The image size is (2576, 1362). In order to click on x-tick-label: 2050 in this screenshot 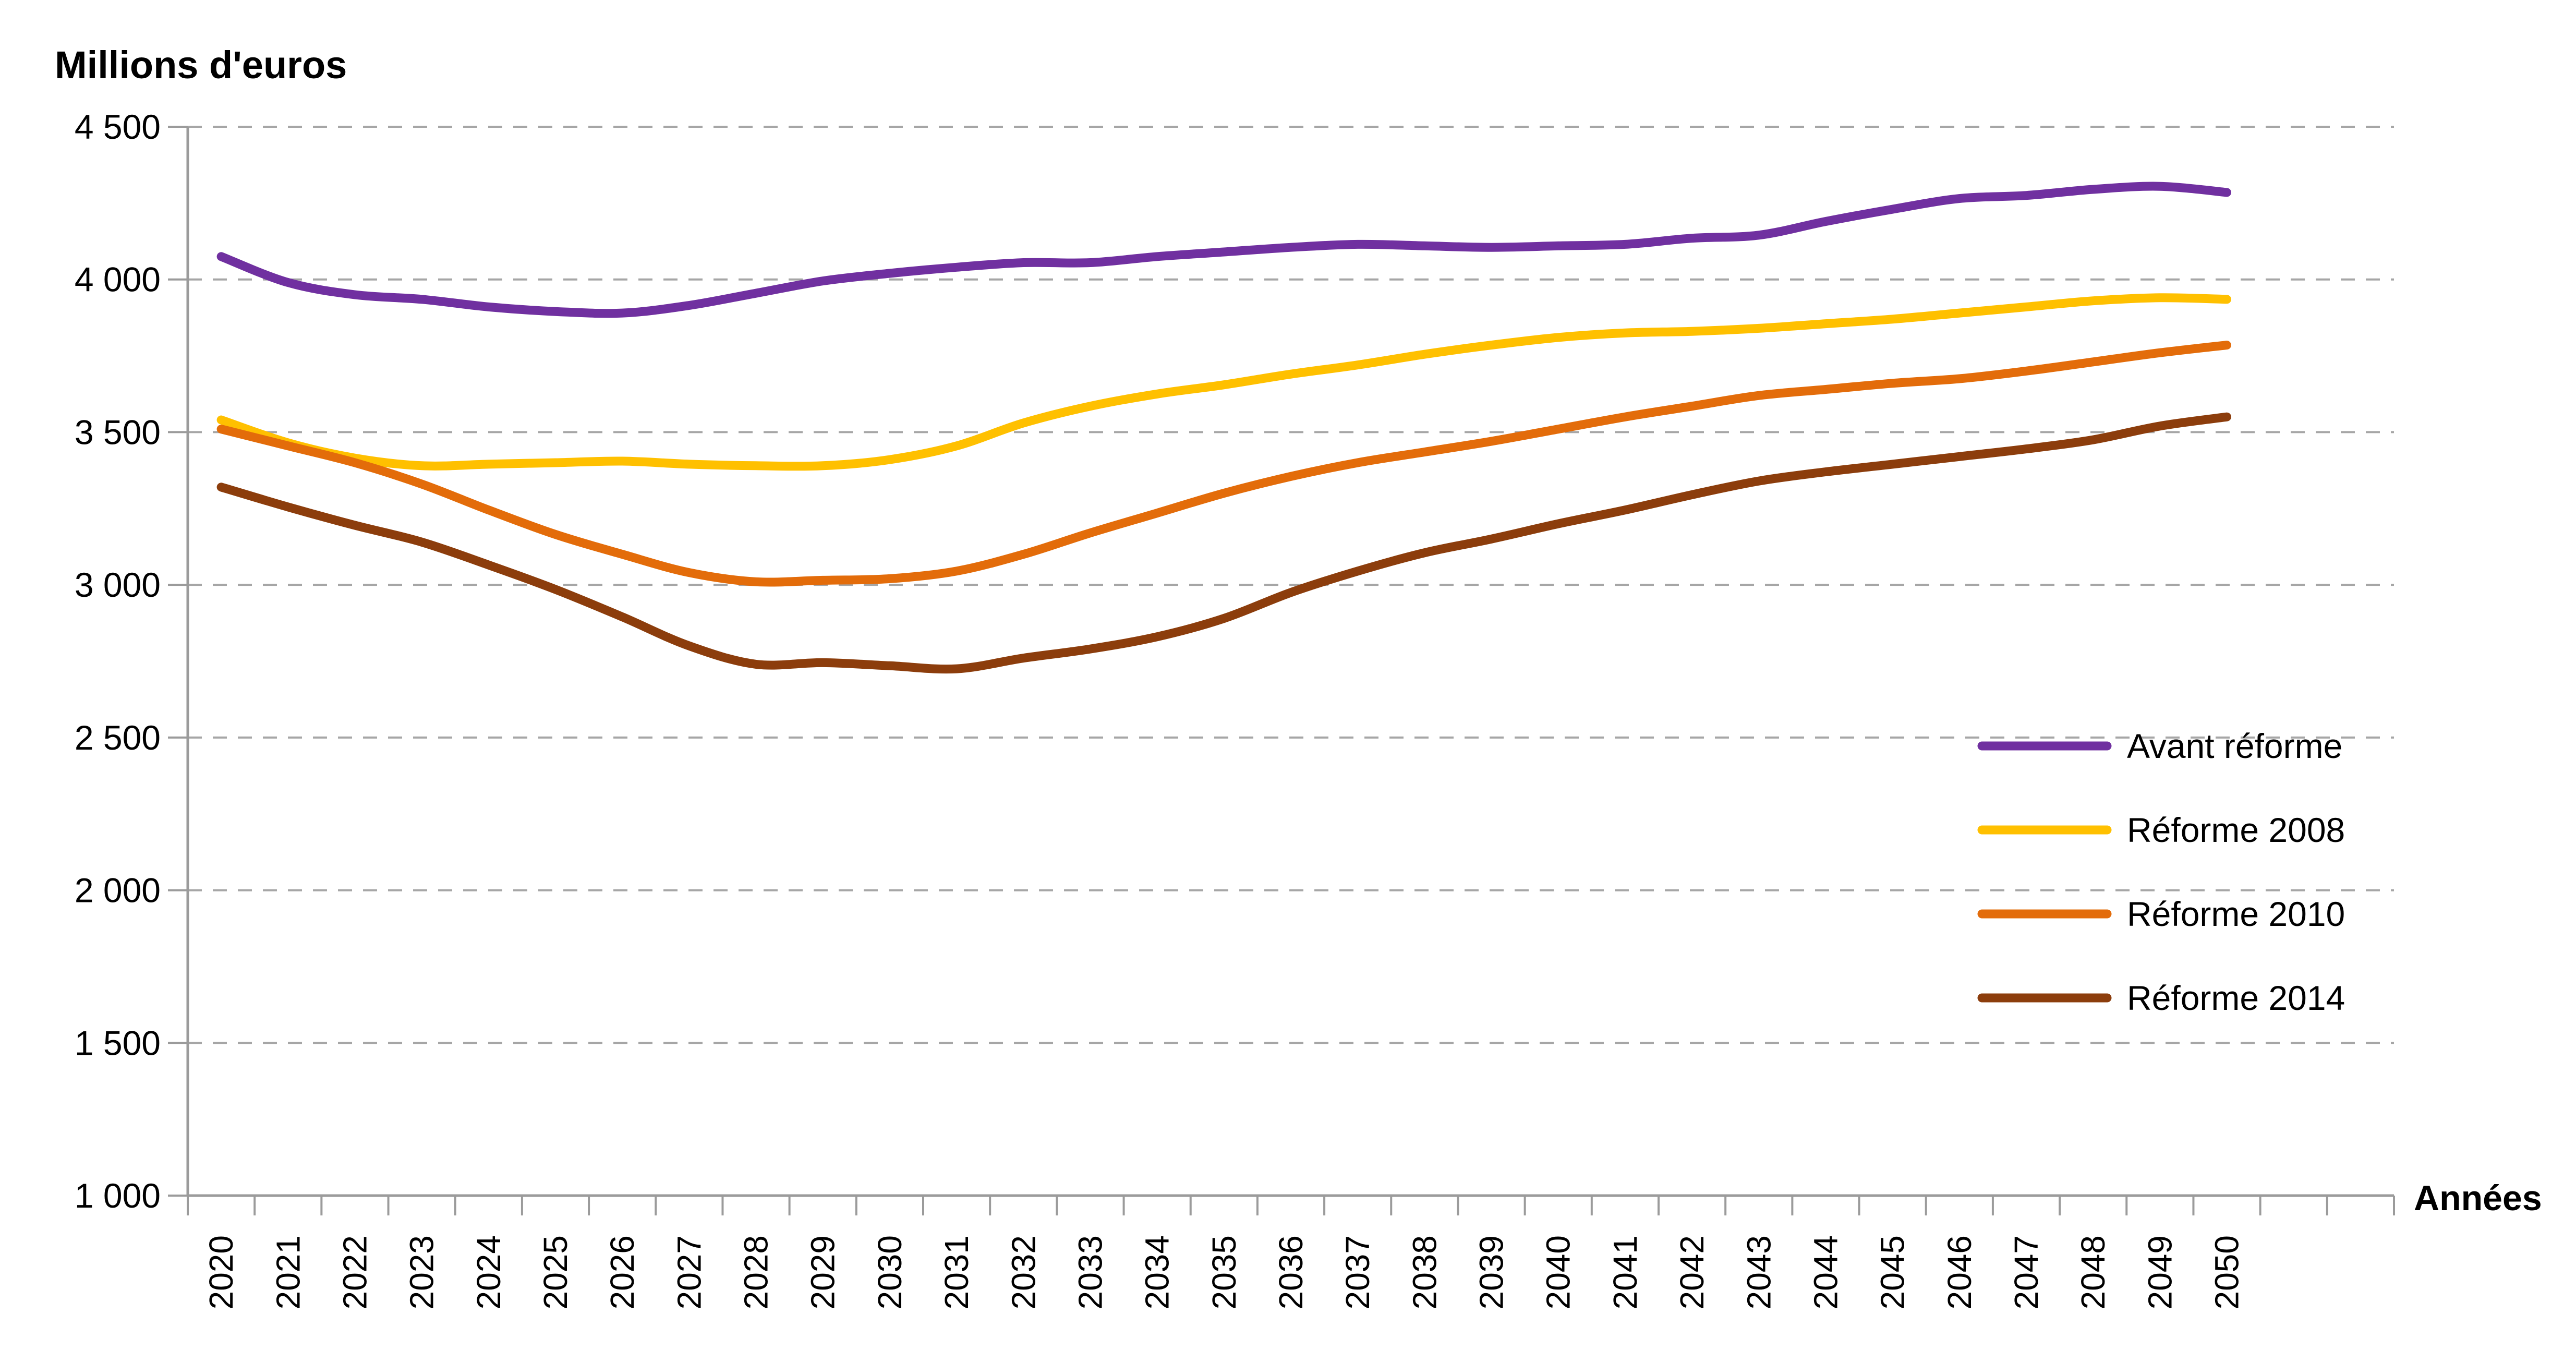, I will do `click(2227, 1272)`.